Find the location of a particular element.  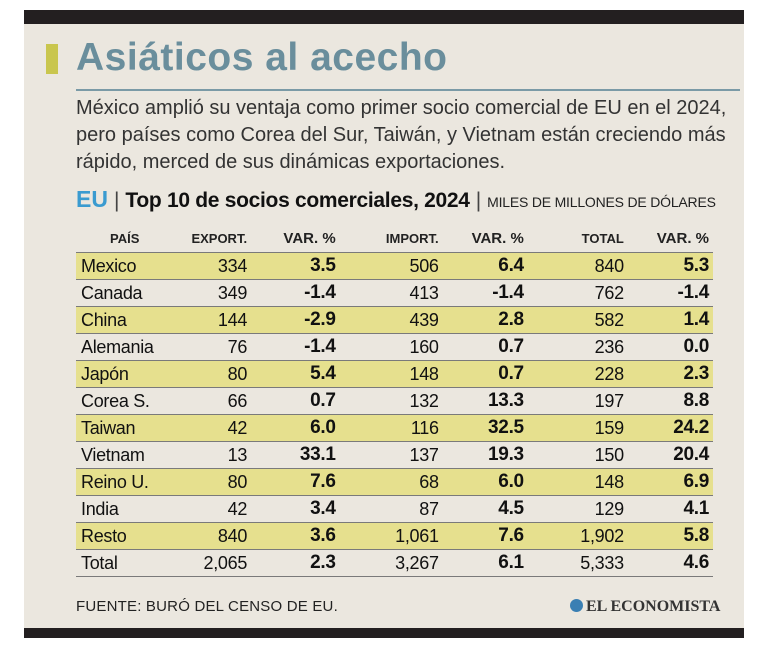

cell-import-var: 7.6 is located at coordinates (485, 536).